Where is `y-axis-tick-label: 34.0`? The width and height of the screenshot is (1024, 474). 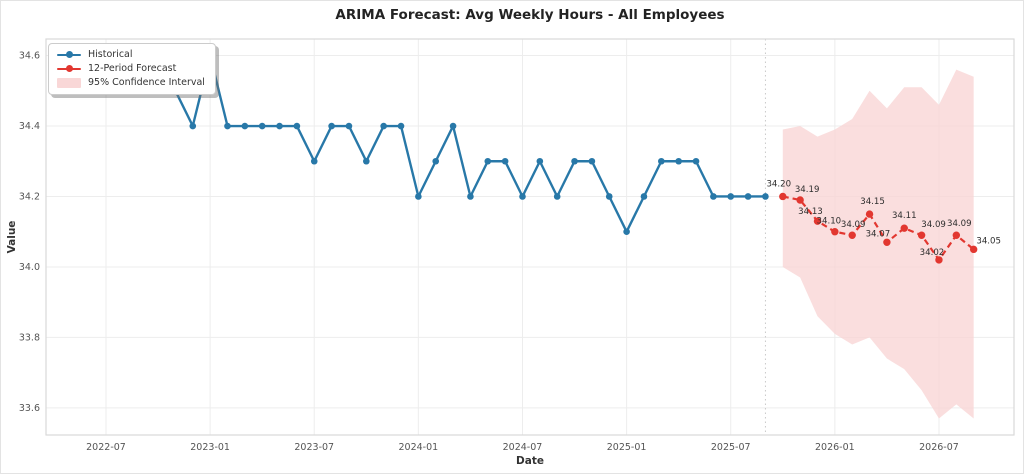 y-axis-tick-label: 34.0 is located at coordinates (29, 267).